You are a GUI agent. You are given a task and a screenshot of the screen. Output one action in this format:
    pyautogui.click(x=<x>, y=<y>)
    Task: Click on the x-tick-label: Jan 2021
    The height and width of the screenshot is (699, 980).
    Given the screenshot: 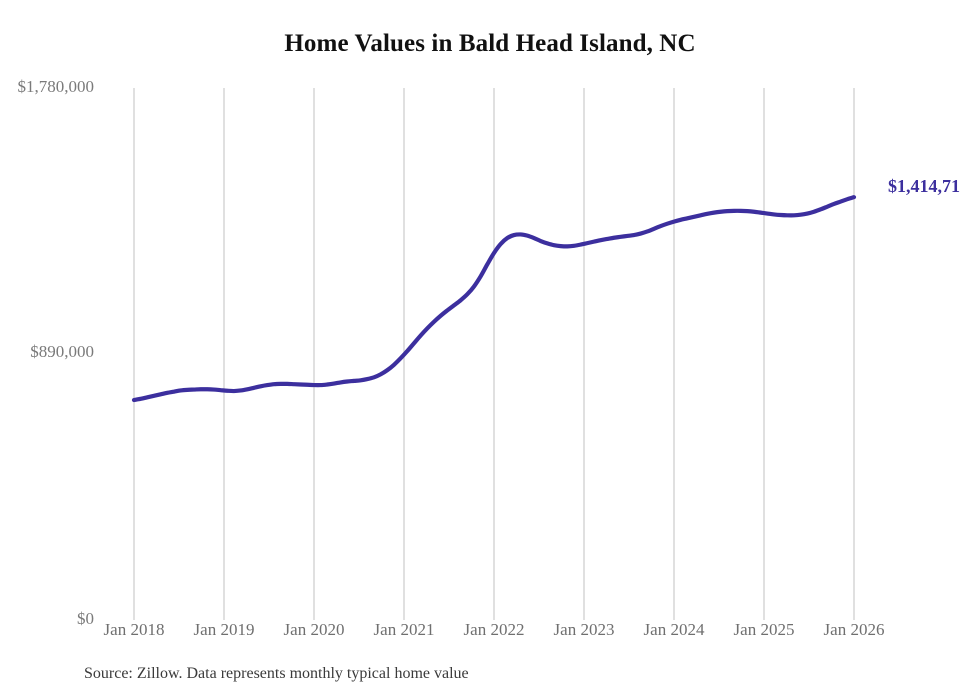 What is the action you would take?
    pyautogui.click(x=404, y=629)
    